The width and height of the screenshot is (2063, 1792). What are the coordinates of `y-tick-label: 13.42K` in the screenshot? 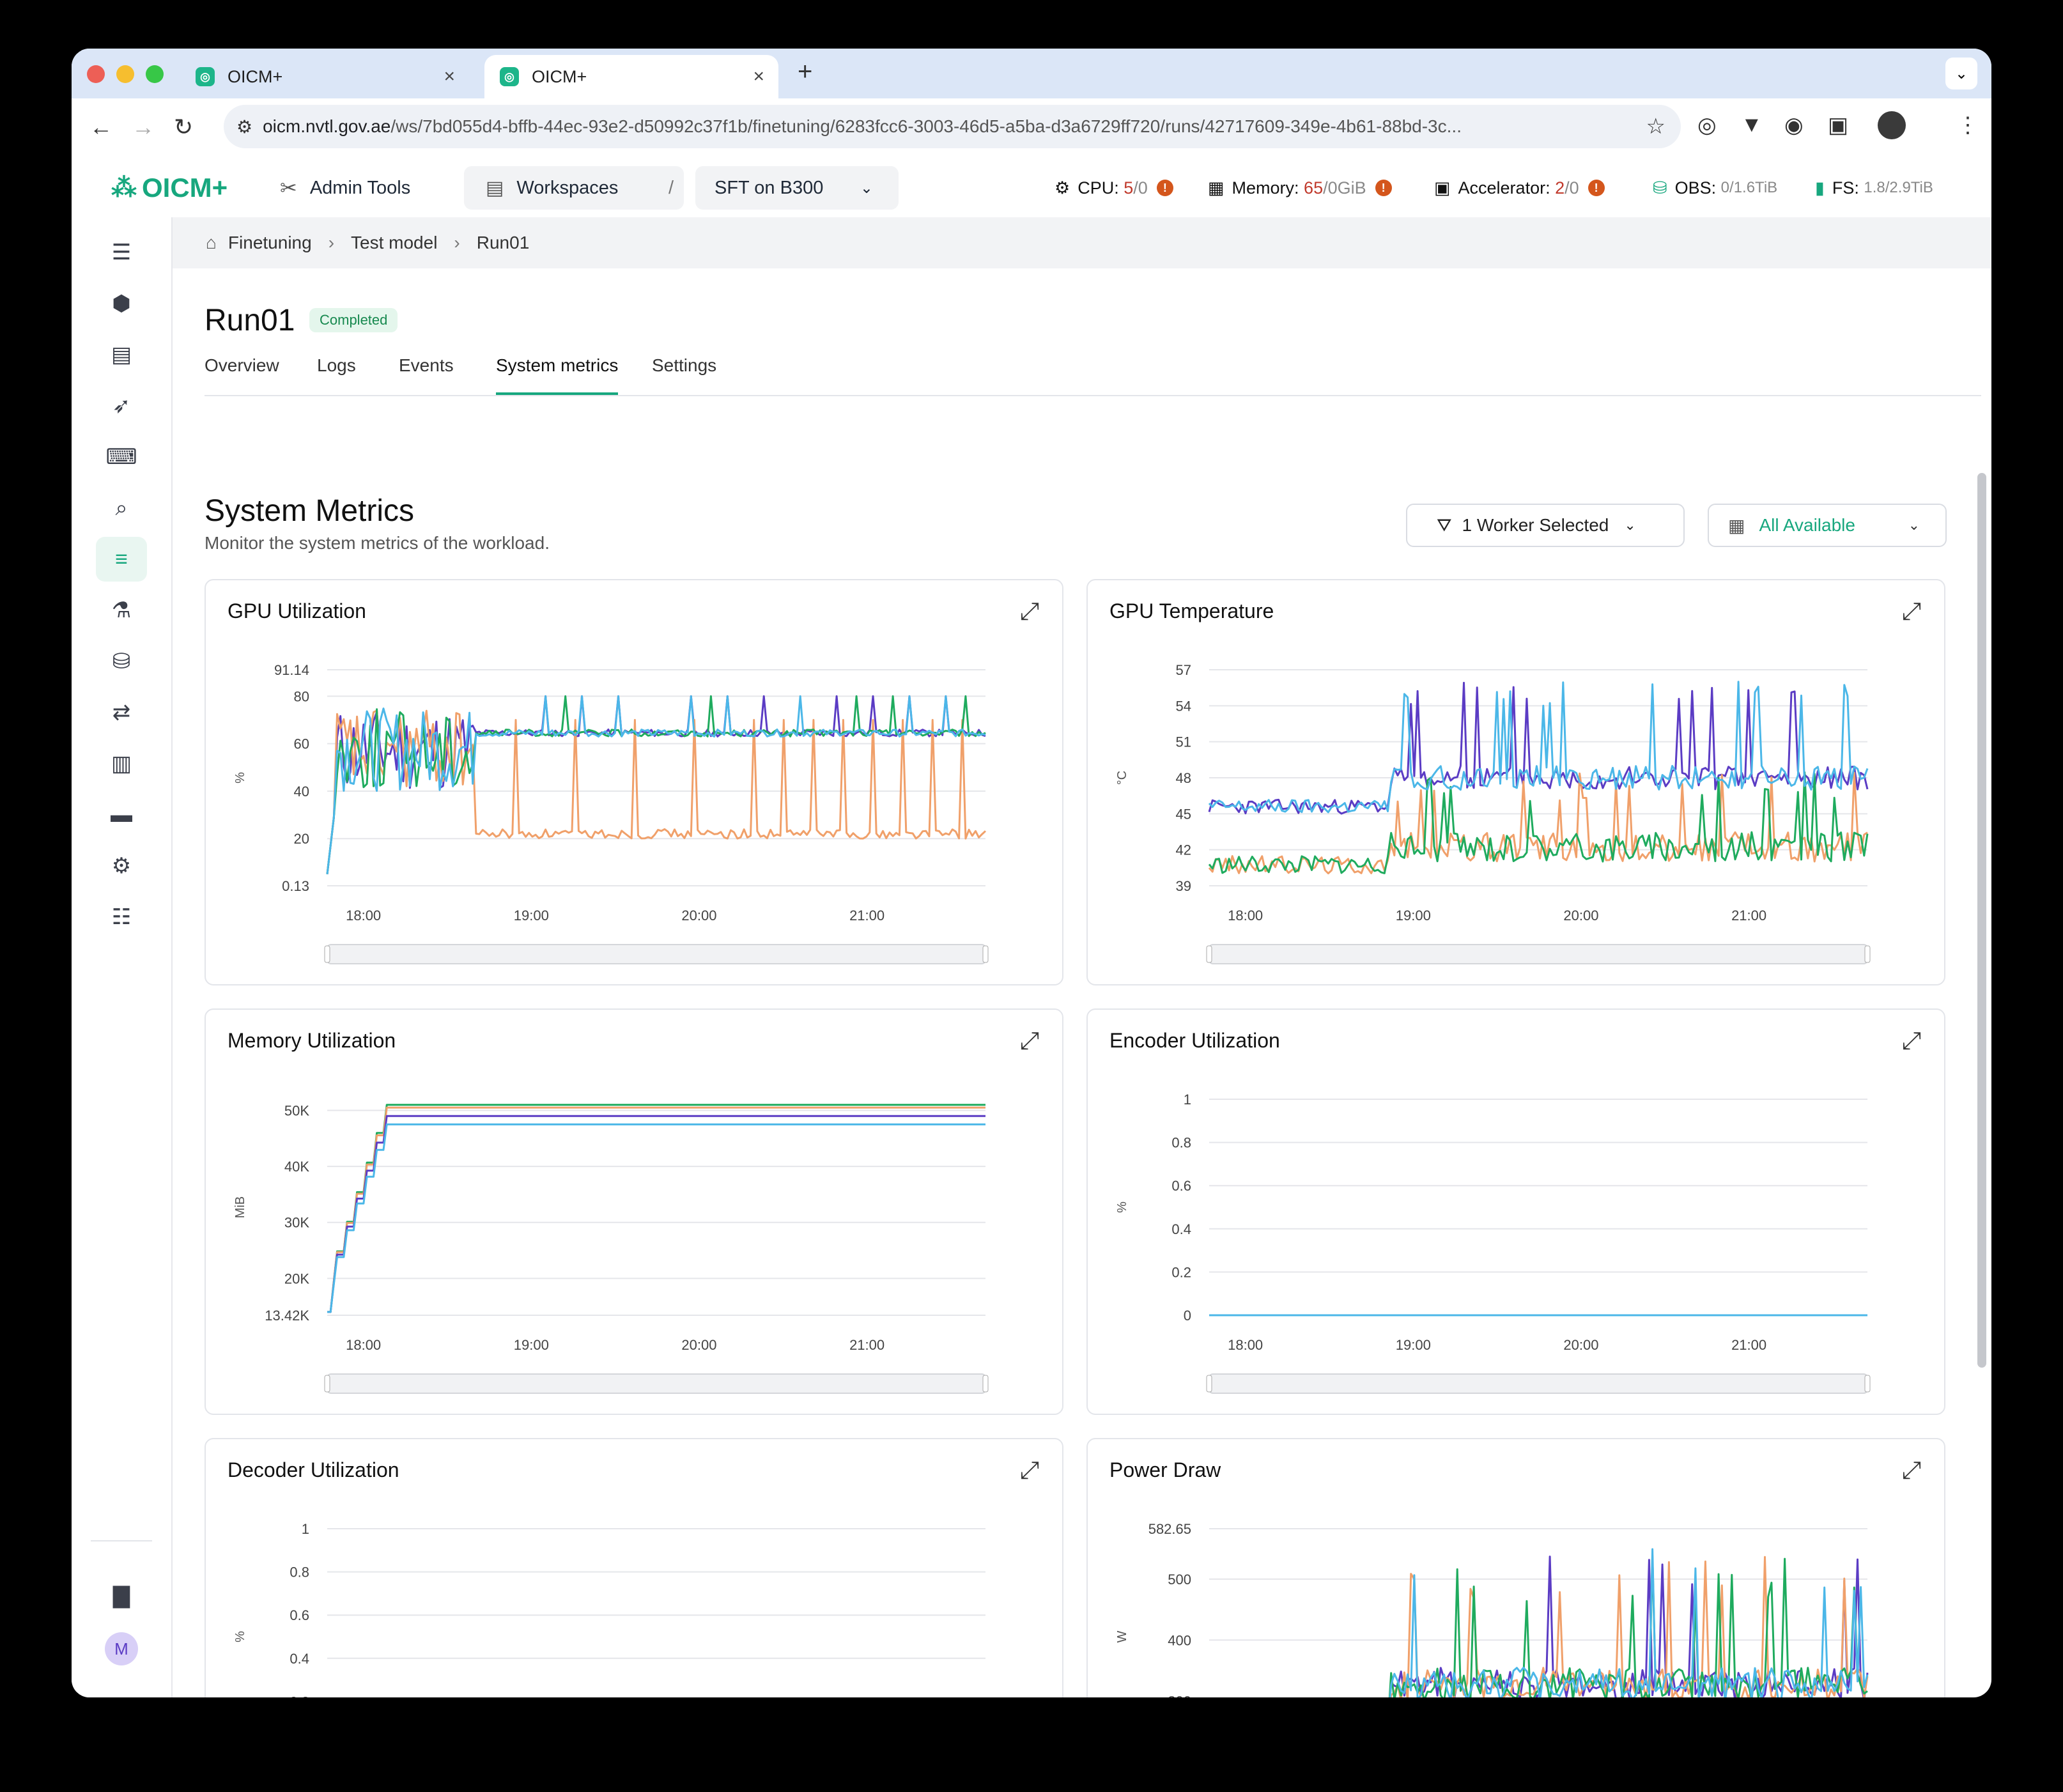 It's located at (287, 1316).